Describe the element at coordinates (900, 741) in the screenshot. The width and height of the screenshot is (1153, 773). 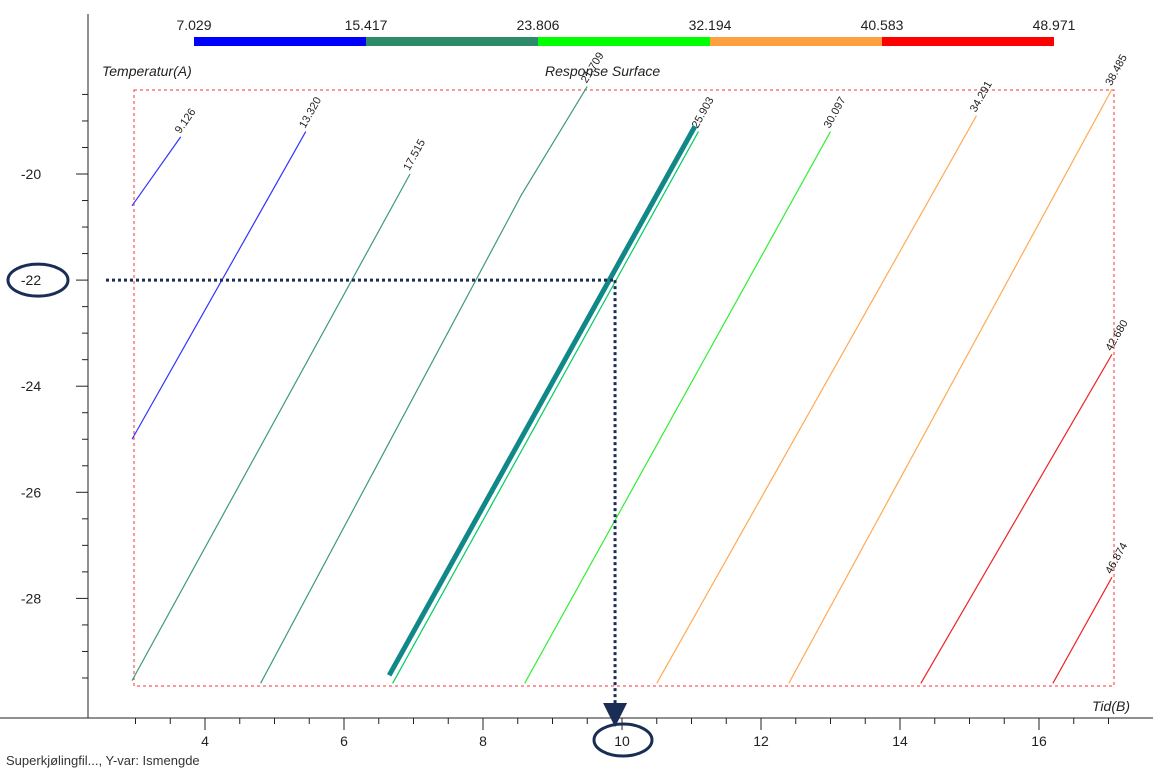
I see `x-tick-label: 14` at that location.